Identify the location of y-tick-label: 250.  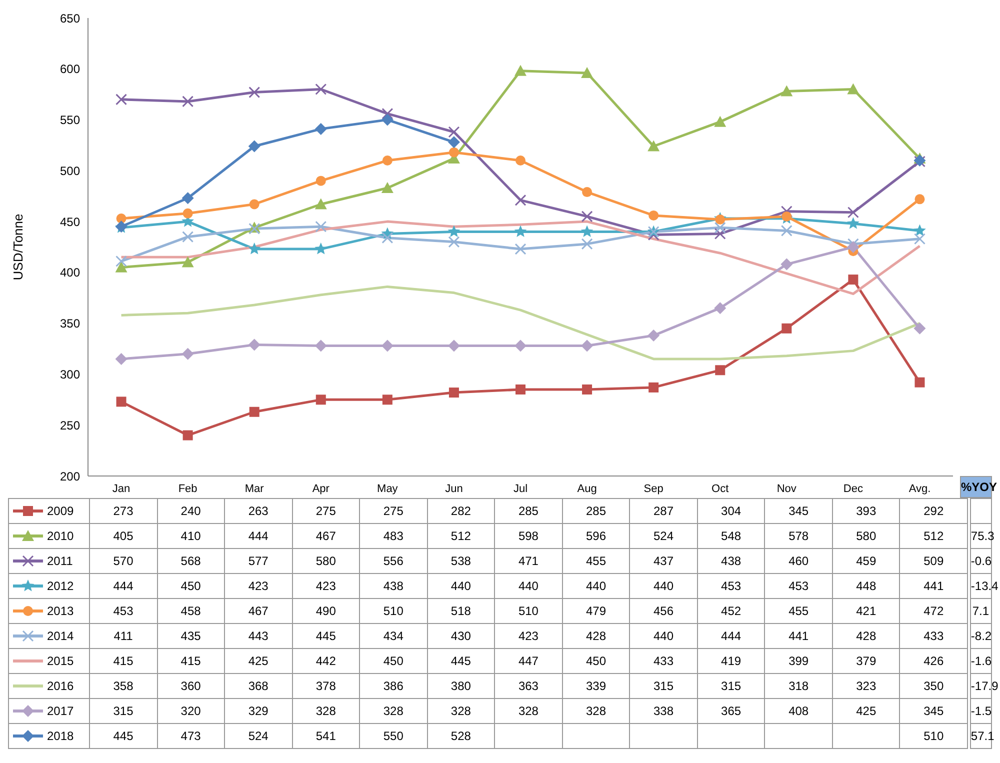
(70, 425).